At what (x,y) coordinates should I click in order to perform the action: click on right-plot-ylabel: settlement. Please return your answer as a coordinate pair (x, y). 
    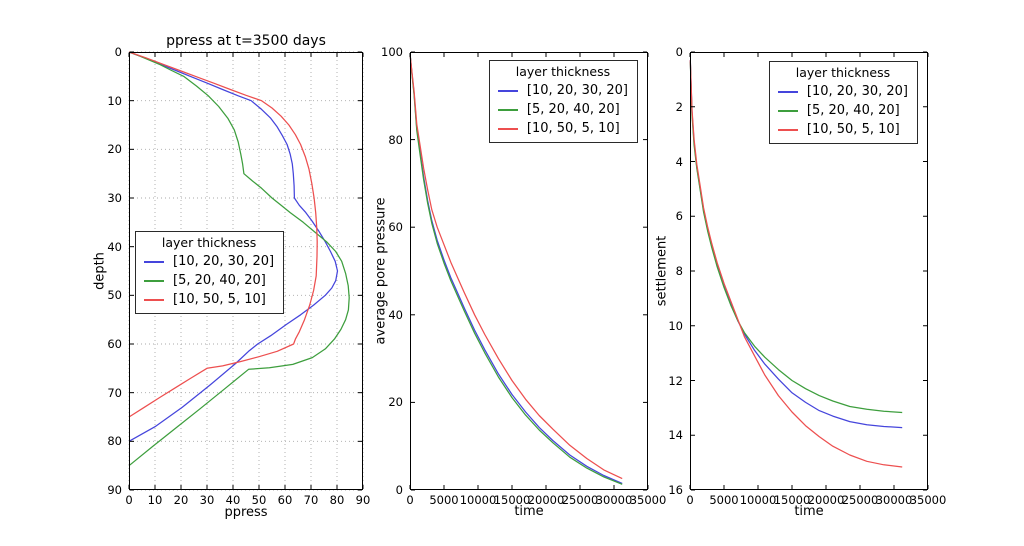
    Looking at the image, I should click on (662, 271).